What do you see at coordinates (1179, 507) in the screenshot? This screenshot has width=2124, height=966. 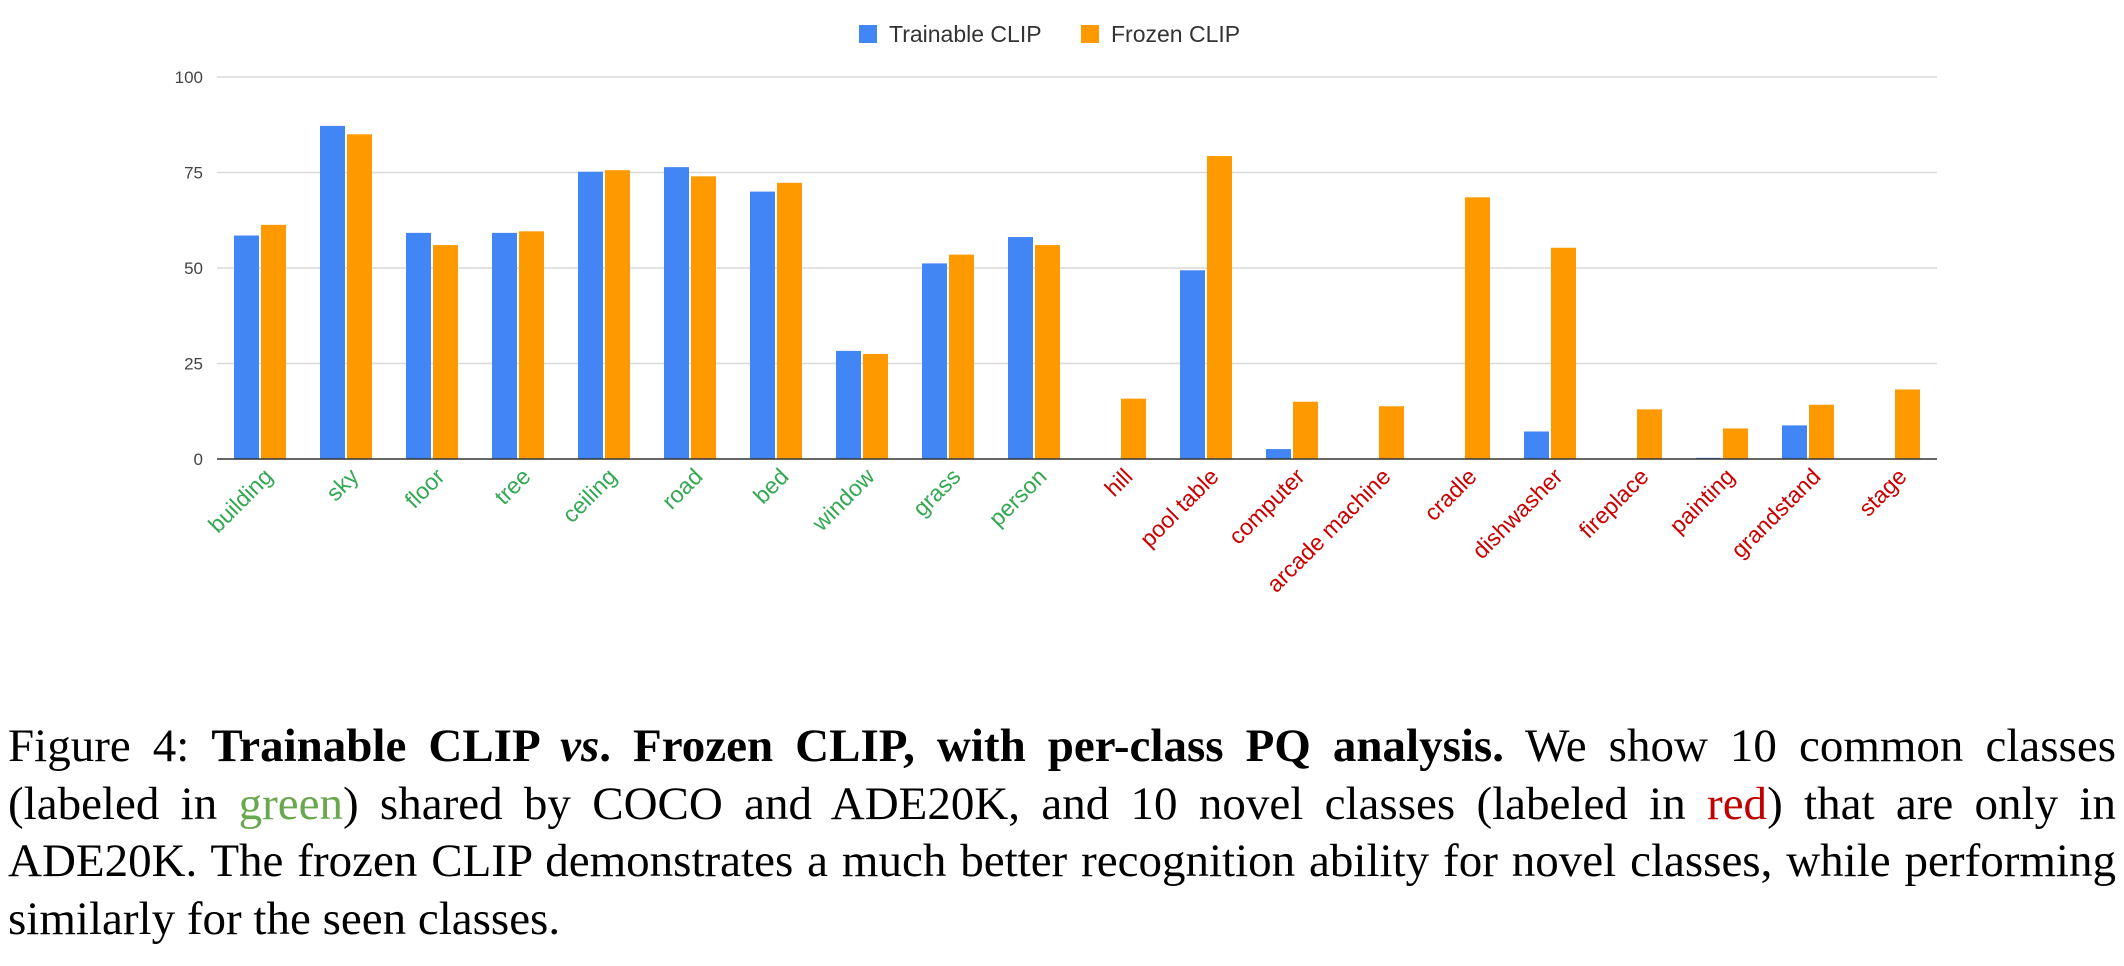 I see `category-label: pool table` at bounding box center [1179, 507].